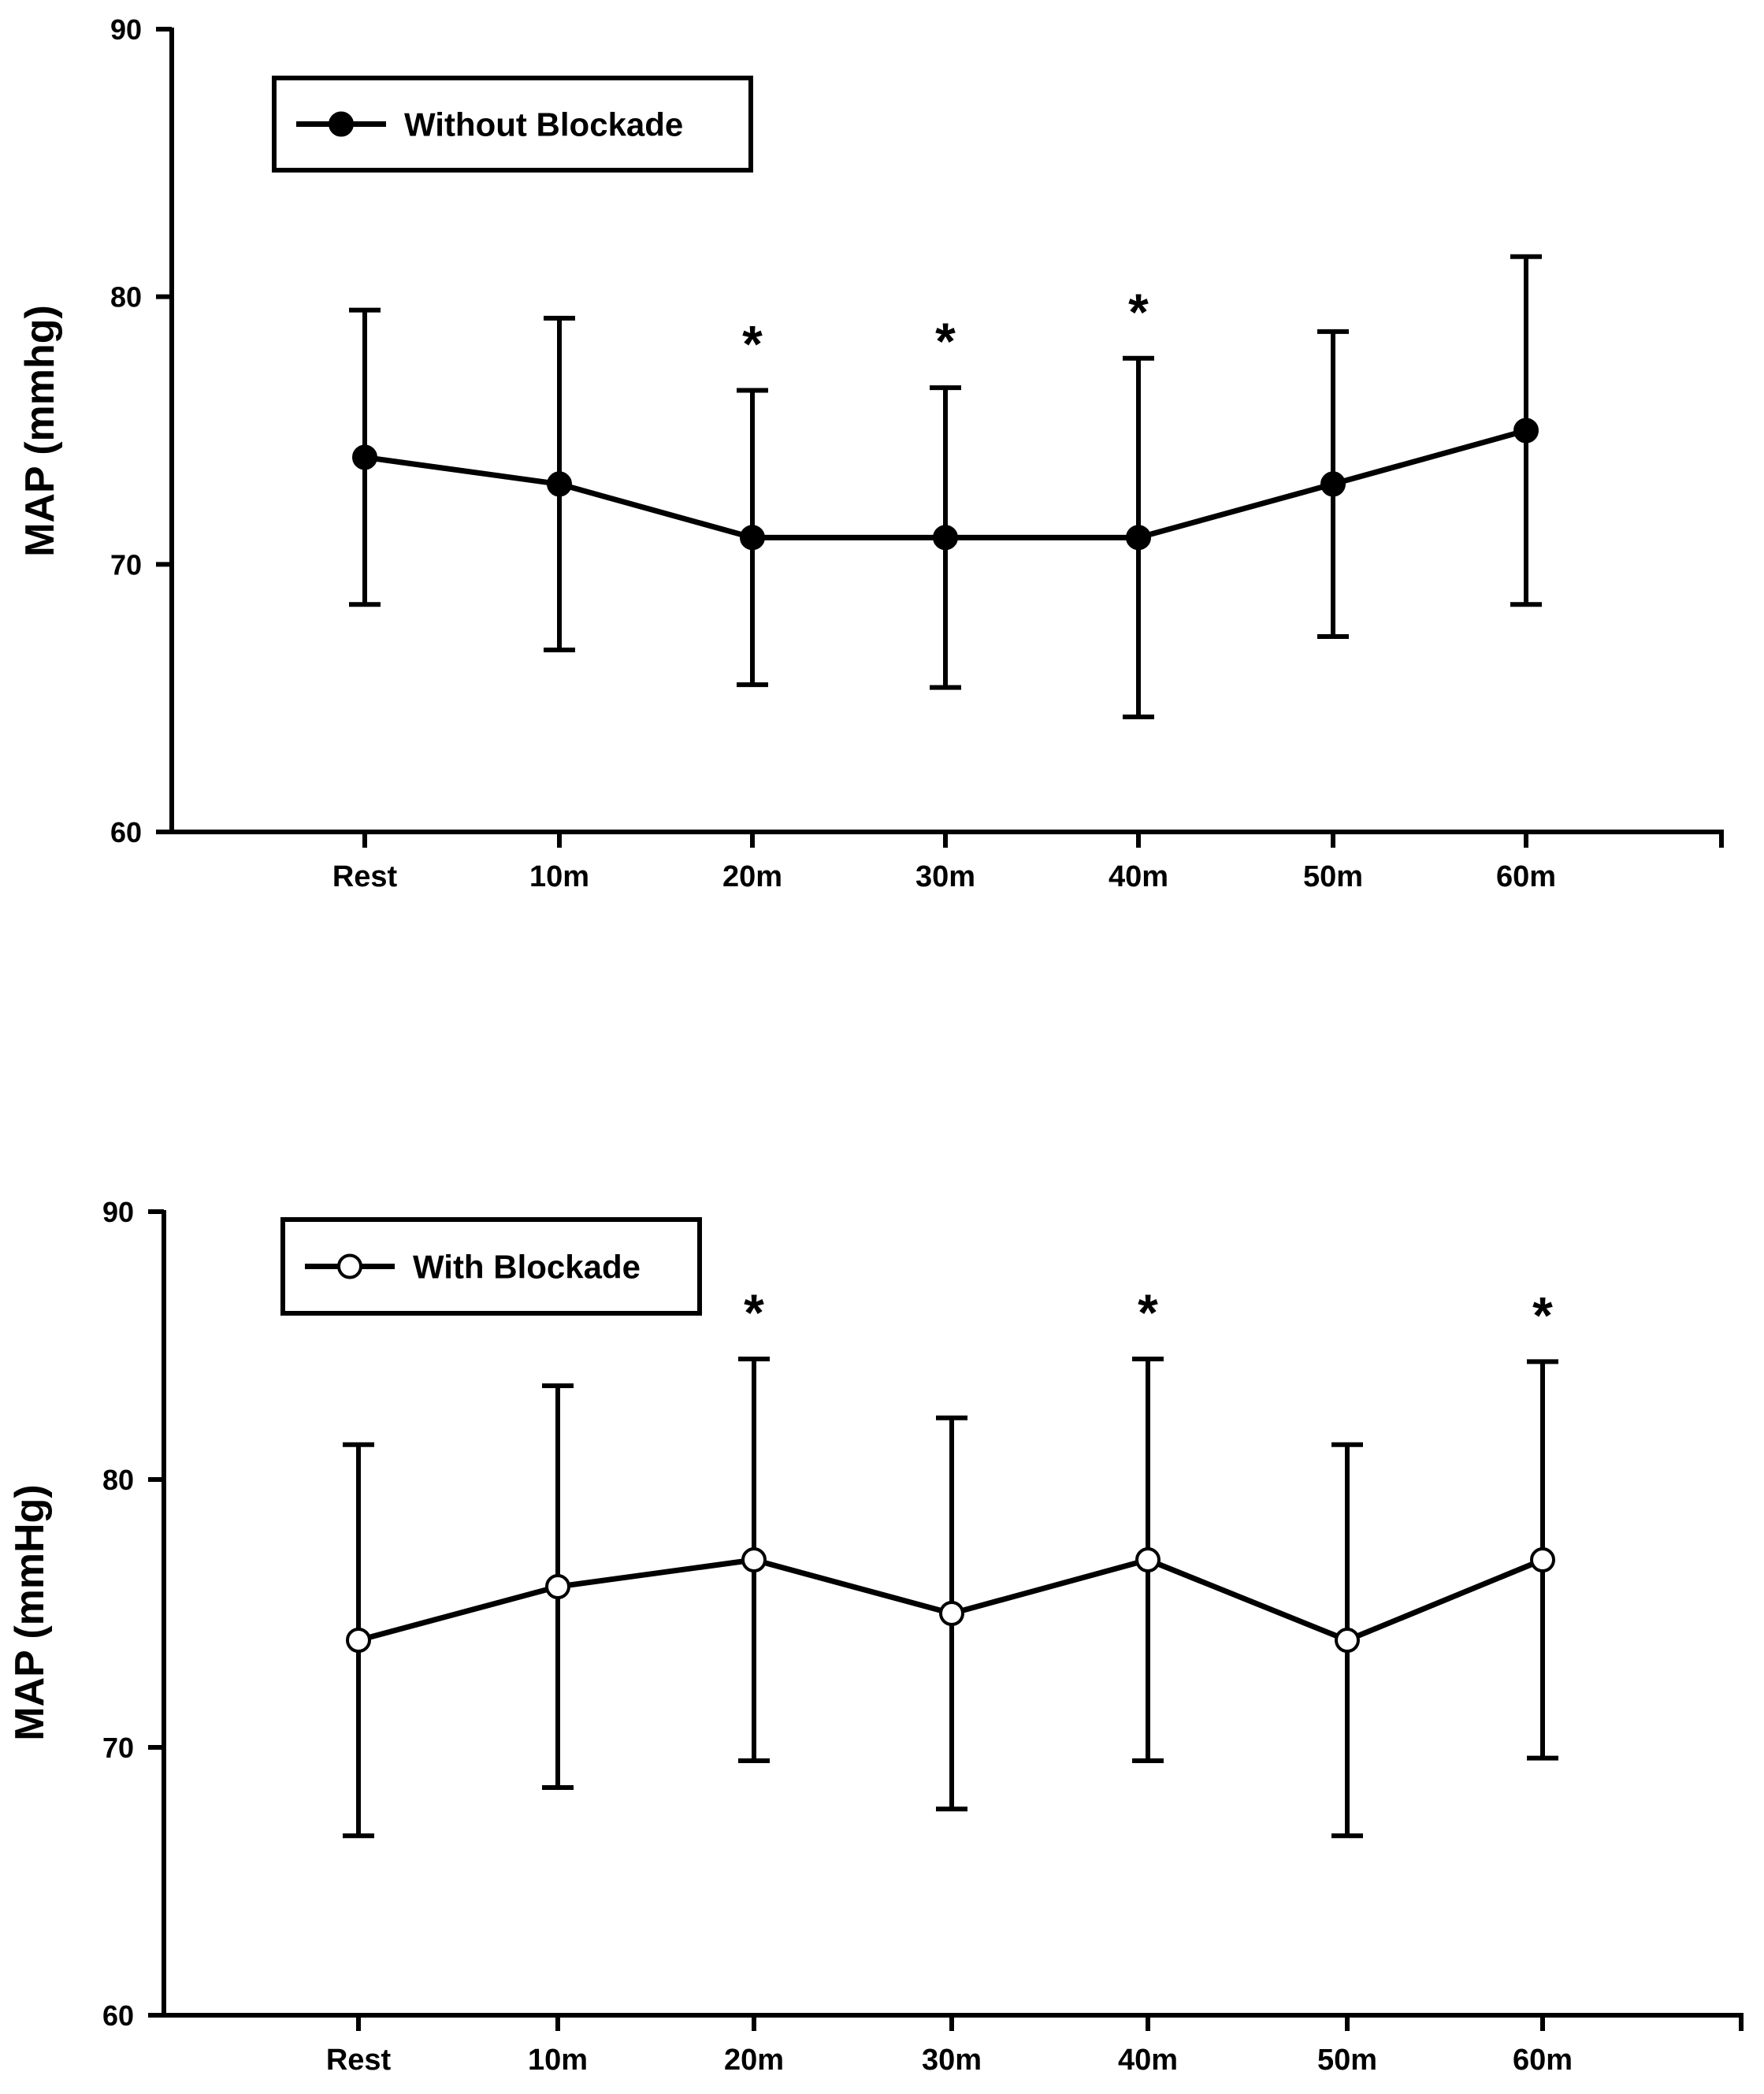 This screenshot has height=2094, width=1764. What do you see at coordinates (527, 1267) in the screenshot?
I see `legend-label: With Blockade` at bounding box center [527, 1267].